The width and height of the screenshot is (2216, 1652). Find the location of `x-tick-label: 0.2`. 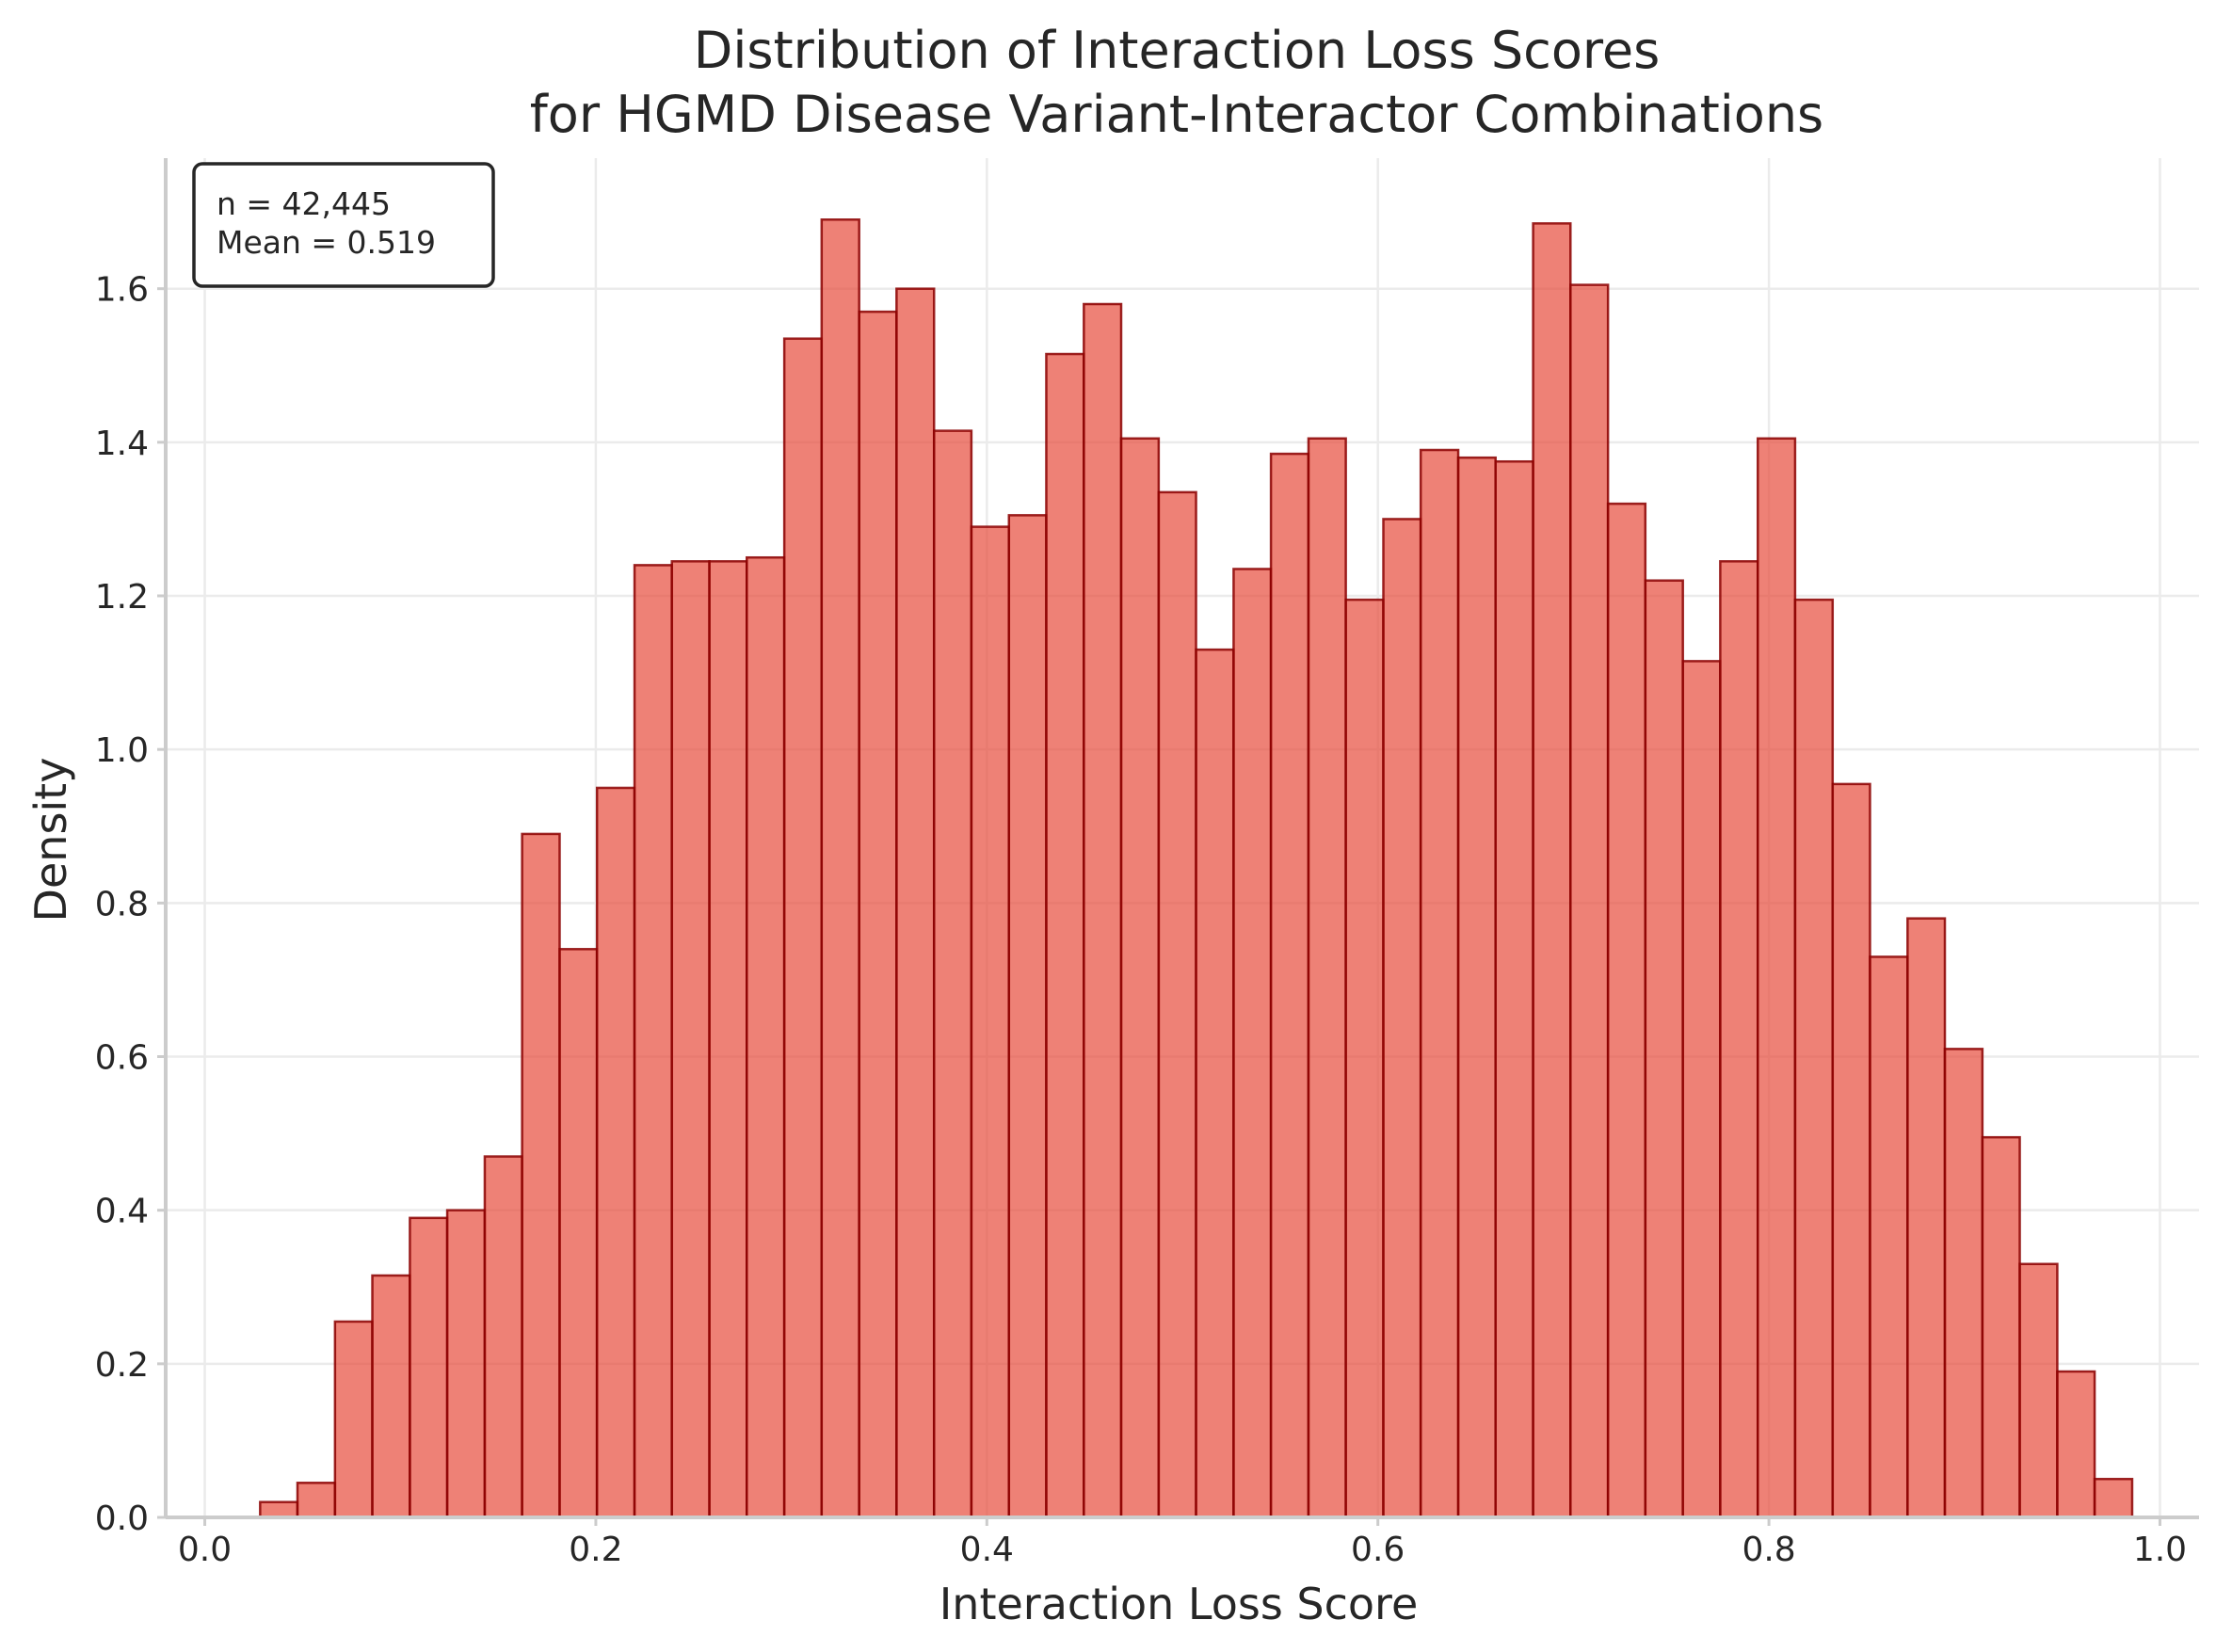

x-tick-label: 0.2 is located at coordinates (595, 1550).